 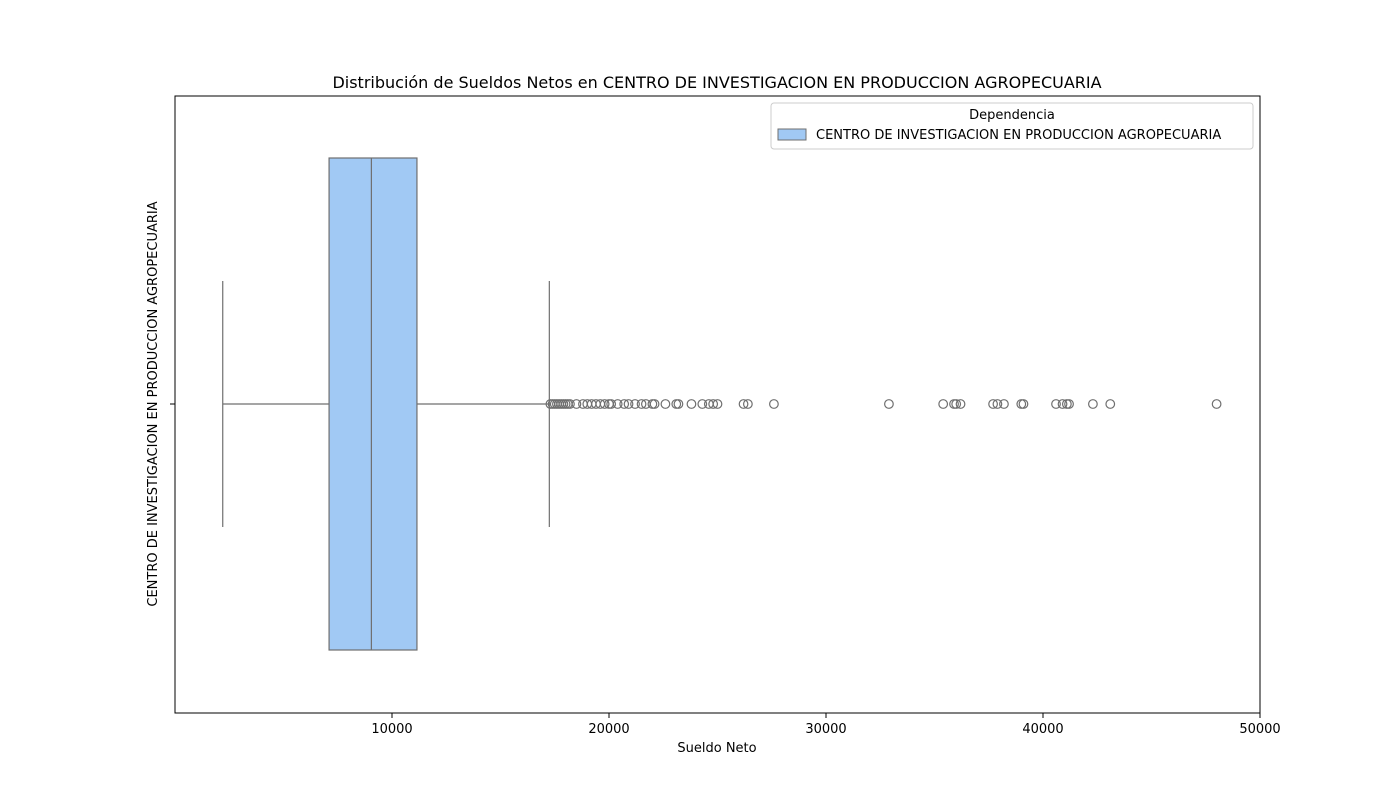 I want to click on x-axis-label: Sueldo Neto, so click(x=716, y=748).